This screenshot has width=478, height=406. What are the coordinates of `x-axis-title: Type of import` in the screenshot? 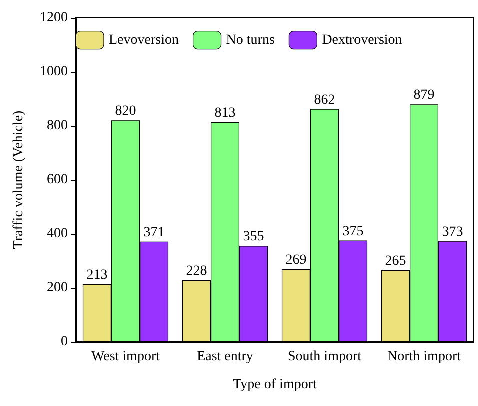 It's located at (275, 385).